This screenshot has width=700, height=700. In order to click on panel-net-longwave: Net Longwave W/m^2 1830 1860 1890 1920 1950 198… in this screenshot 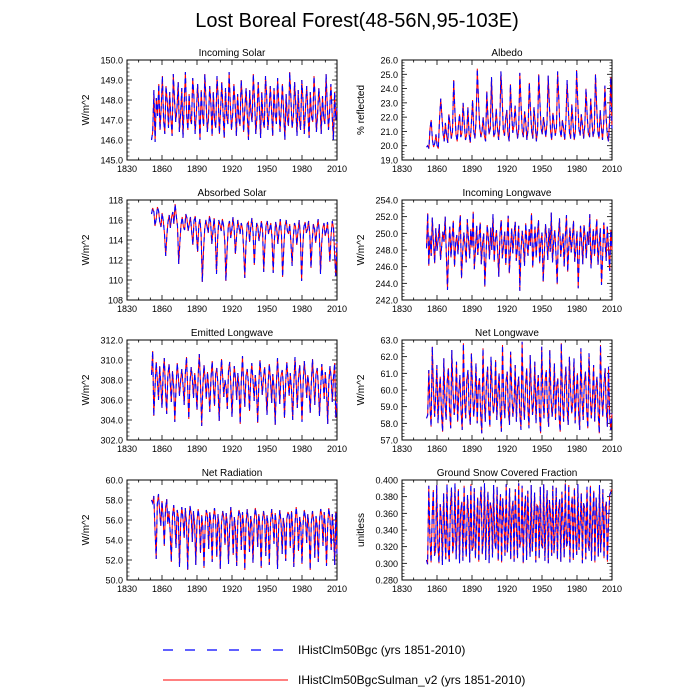, I will do `click(489, 391)`.